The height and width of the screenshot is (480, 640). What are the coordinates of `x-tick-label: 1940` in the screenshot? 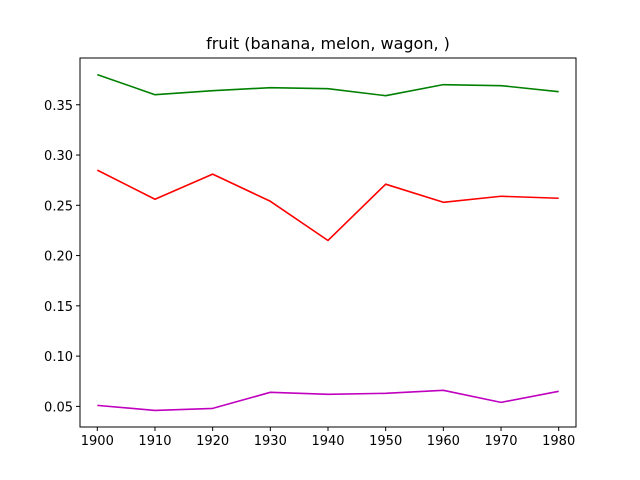 It's located at (327, 441).